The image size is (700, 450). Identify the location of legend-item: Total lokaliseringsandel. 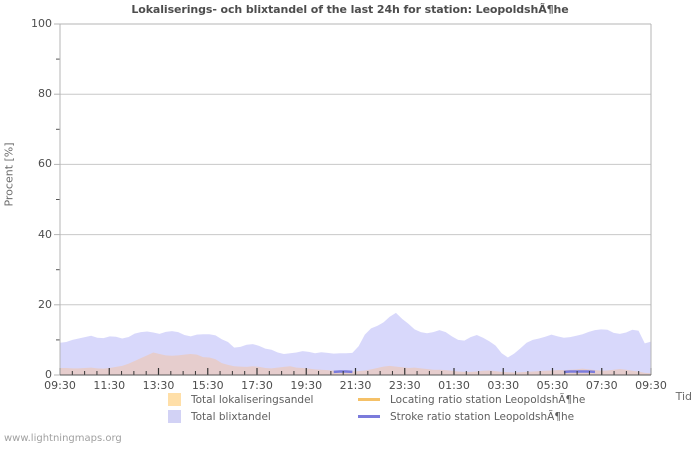
(263, 399).